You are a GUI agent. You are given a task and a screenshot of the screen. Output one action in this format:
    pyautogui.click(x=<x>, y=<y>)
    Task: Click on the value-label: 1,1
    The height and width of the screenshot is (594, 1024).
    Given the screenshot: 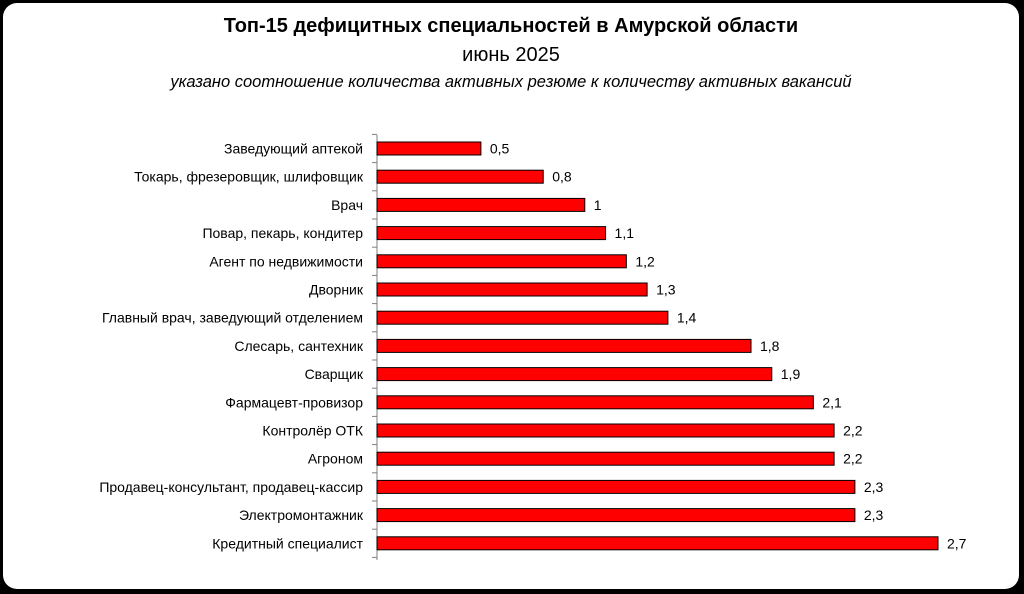 What is the action you would take?
    pyautogui.click(x=625, y=233)
    